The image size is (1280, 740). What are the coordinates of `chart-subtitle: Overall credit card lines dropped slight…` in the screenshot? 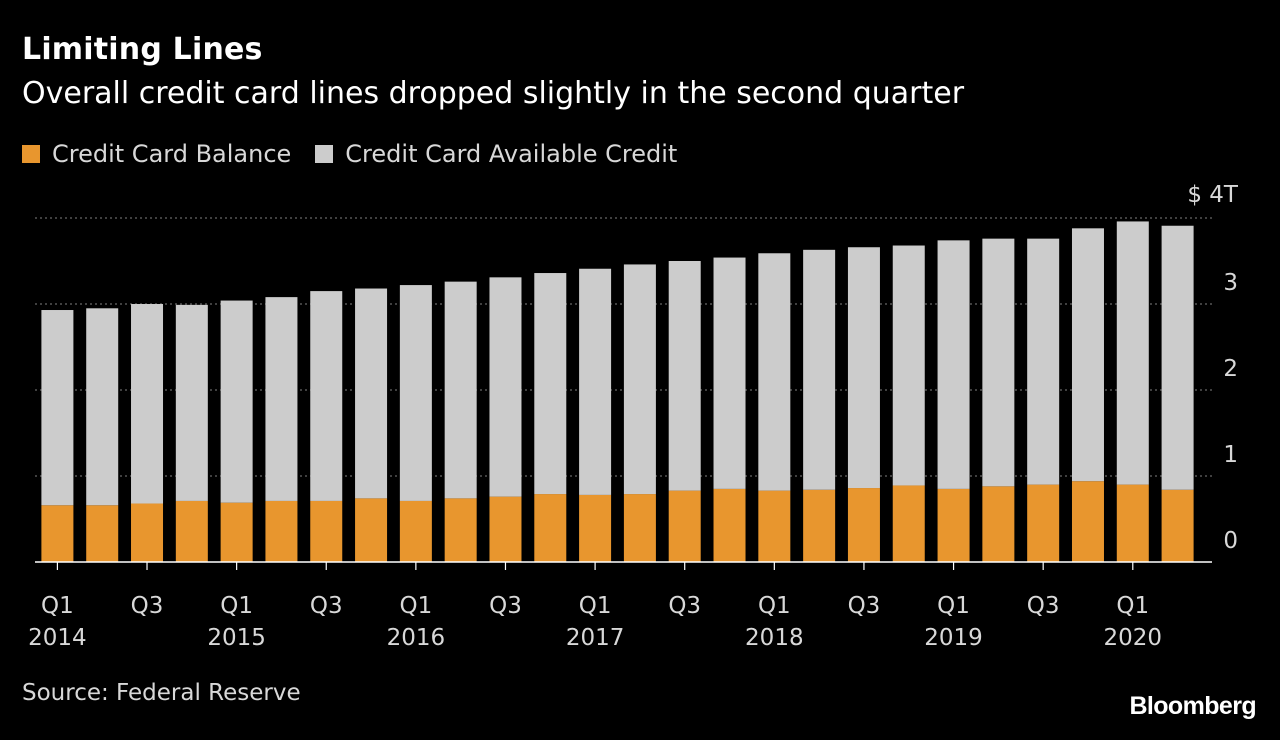 It's located at (493, 93).